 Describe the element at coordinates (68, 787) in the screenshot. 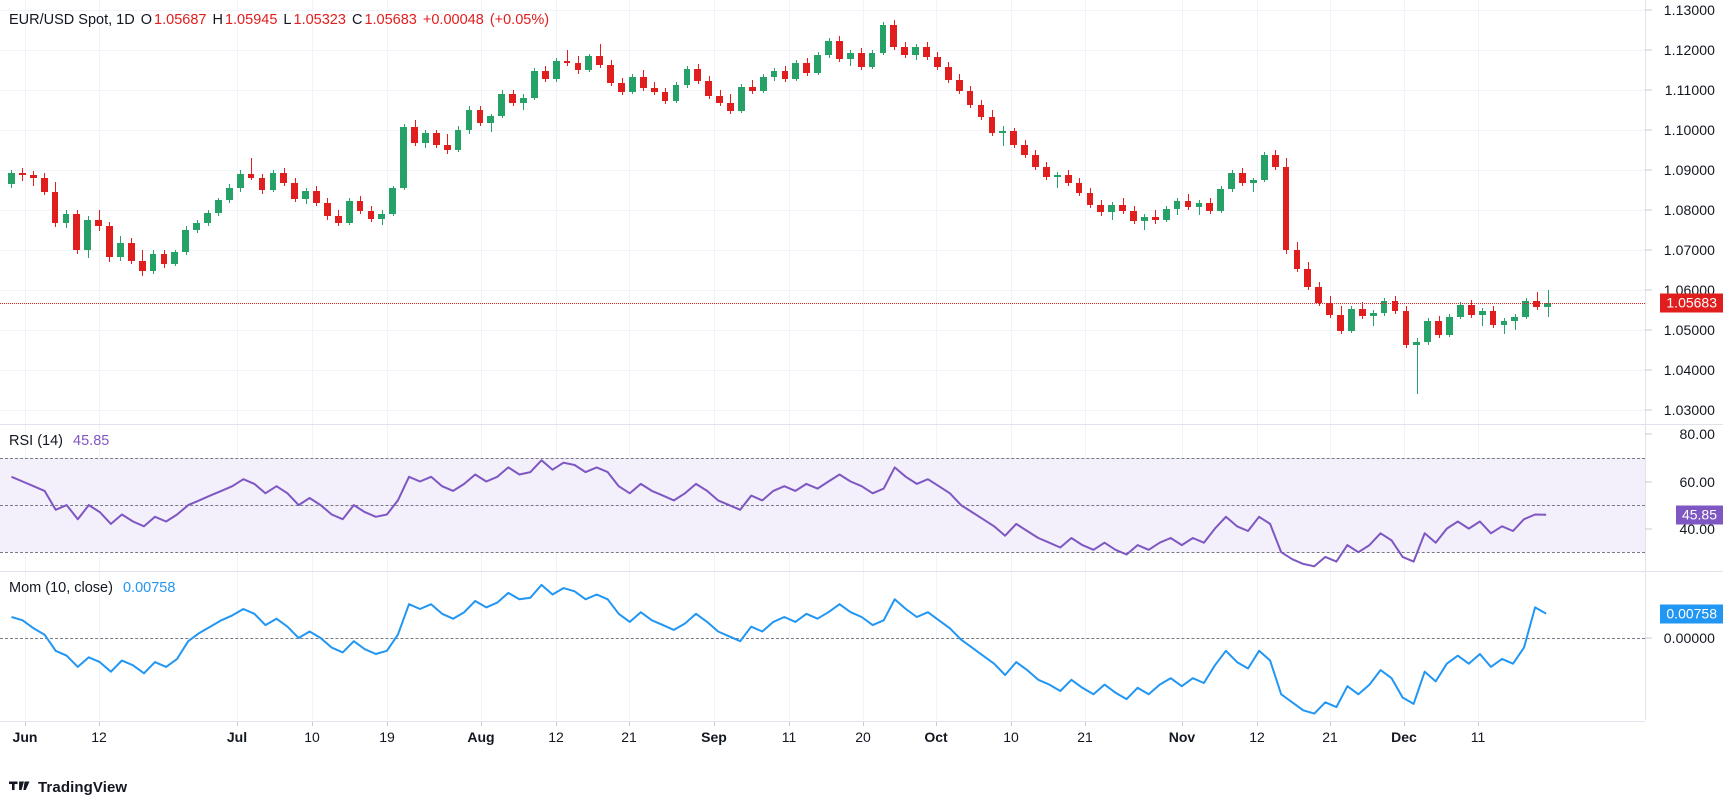

I see `tradingview-logo: TradingView` at that location.